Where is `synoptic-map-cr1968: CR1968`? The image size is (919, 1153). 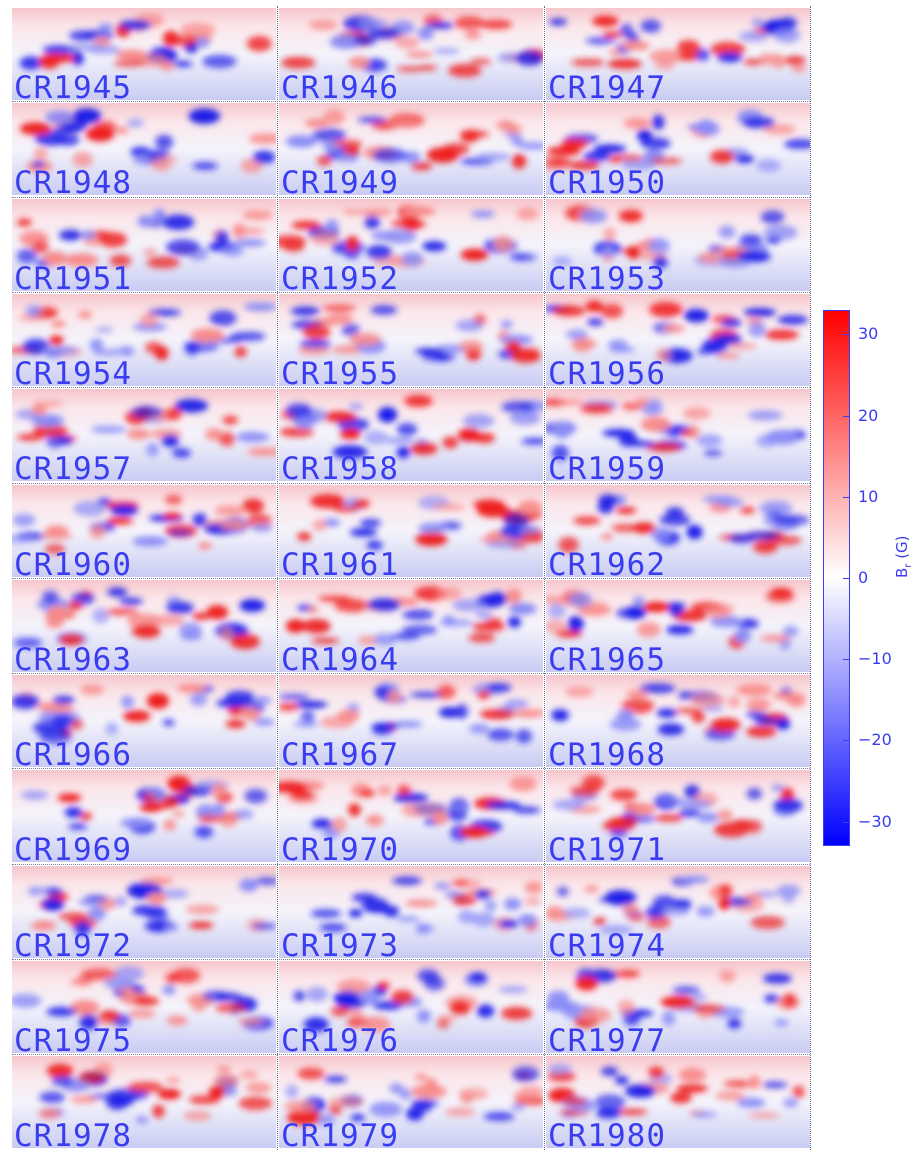 synoptic-map-cr1968: CR1968 is located at coordinates (678, 721).